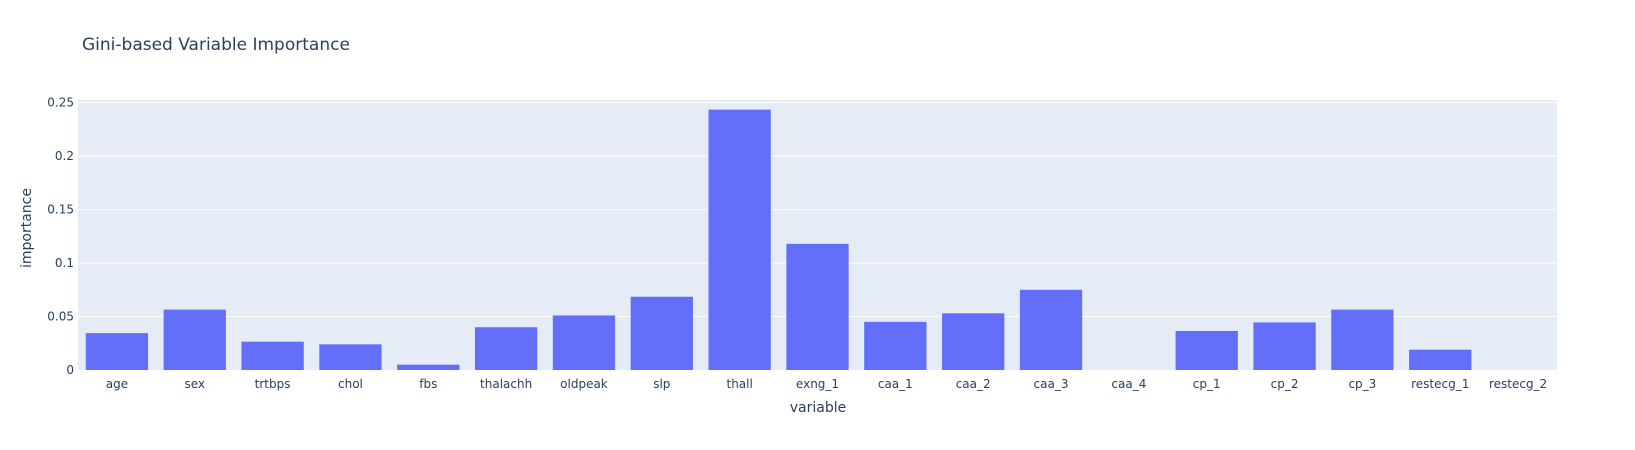 The height and width of the screenshot is (450, 1635). What do you see at coordinates (428, 384) in the screenshot?
I see `x-tick-label: fbs` at bounding box center [428, 384].